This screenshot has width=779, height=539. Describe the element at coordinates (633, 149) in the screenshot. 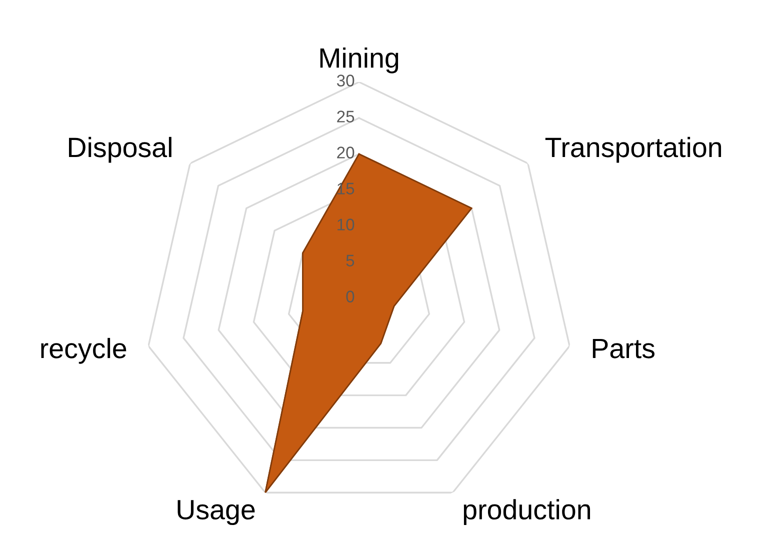

I see `spoke-label: Transportation` at that location.